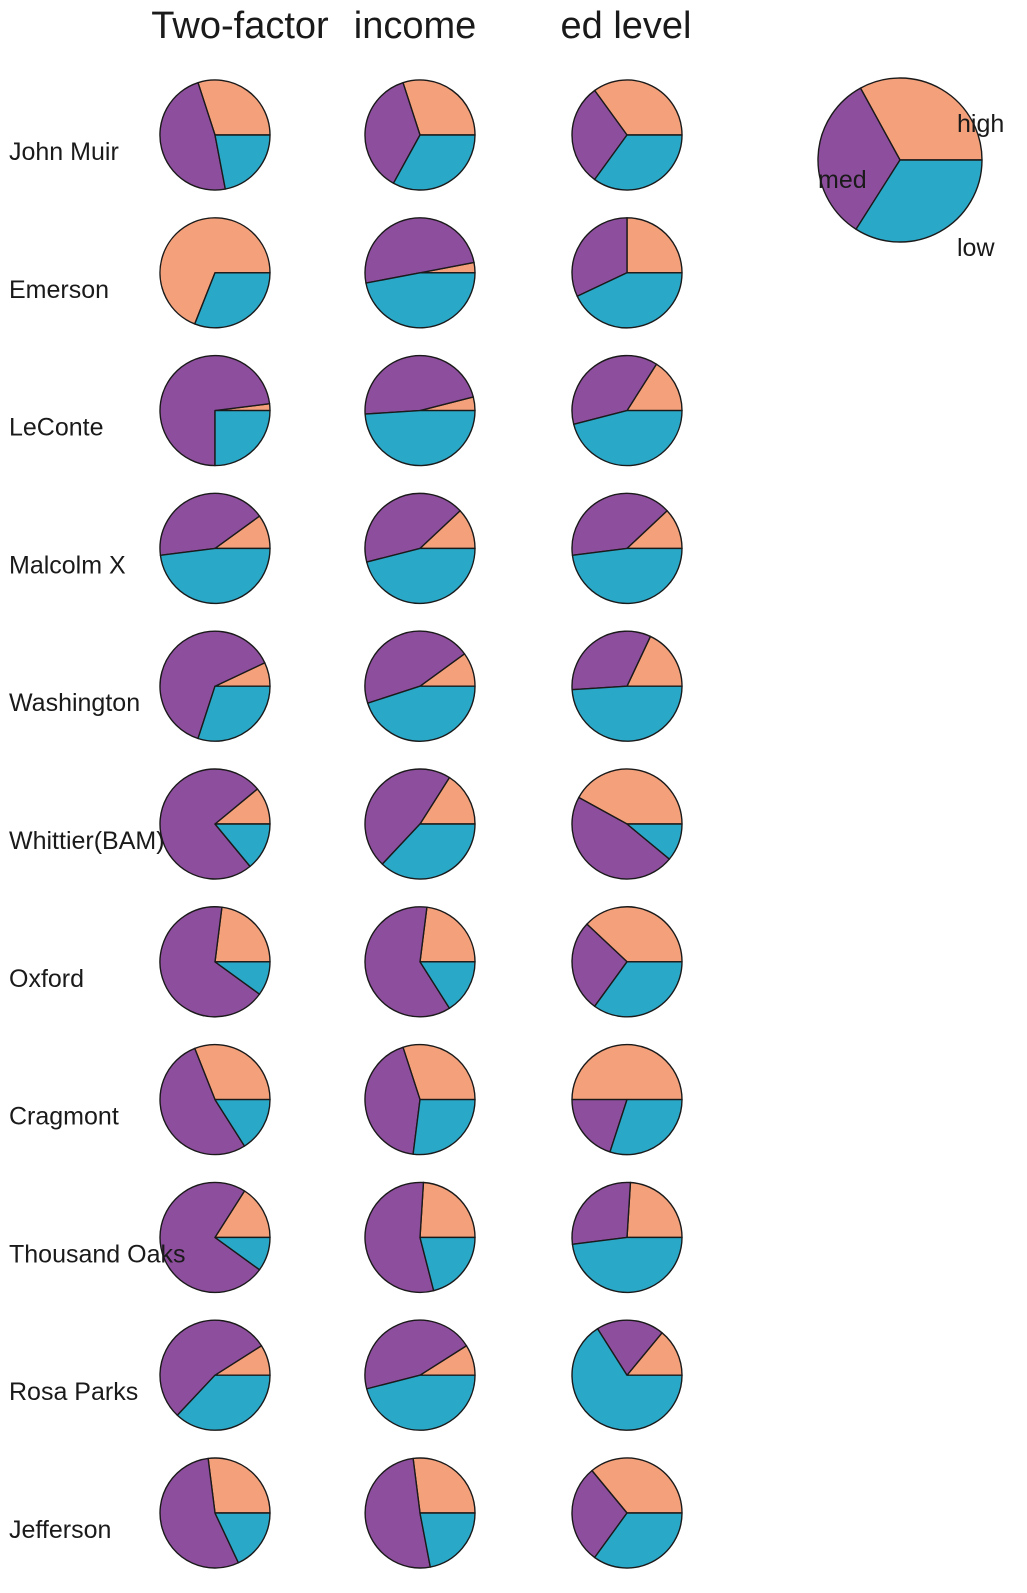  What do you see at coordinates (215, 576) in the screenshot?
I see `pie-malcolm-x-two-factor-slice-low` at bounding box center [215, 576].